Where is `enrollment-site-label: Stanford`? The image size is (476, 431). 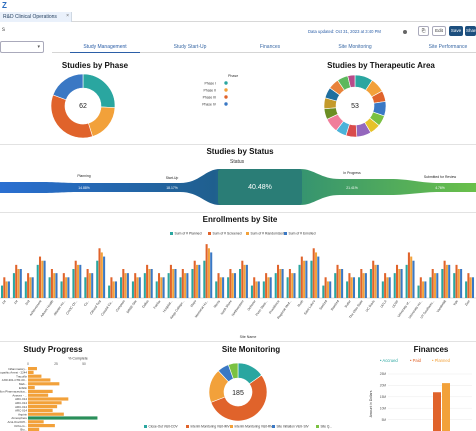
enrollment-site-label: Stanford is located at coordinates (335, 305).